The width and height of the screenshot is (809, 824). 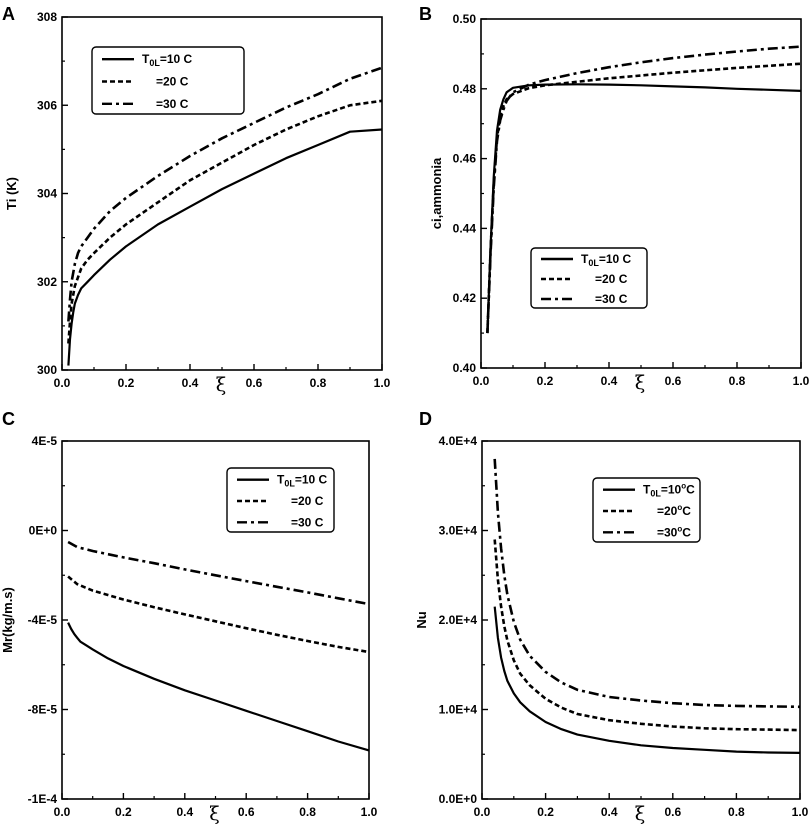 I want to click on y-axis-label: Mr(kg/m.s), so click(x=7, y=620).